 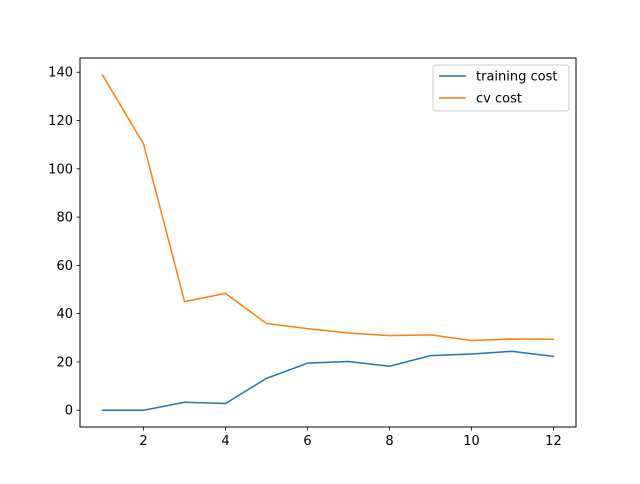 I want to click on x-tick-label: 4, so click(x=225, y=441).